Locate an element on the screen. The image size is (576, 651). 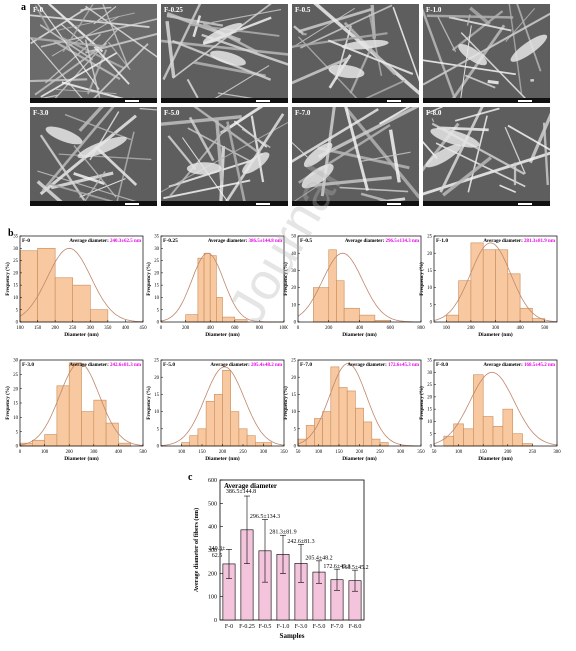
sem-image-label: F-1.0 is located at coordinates (433, 10).